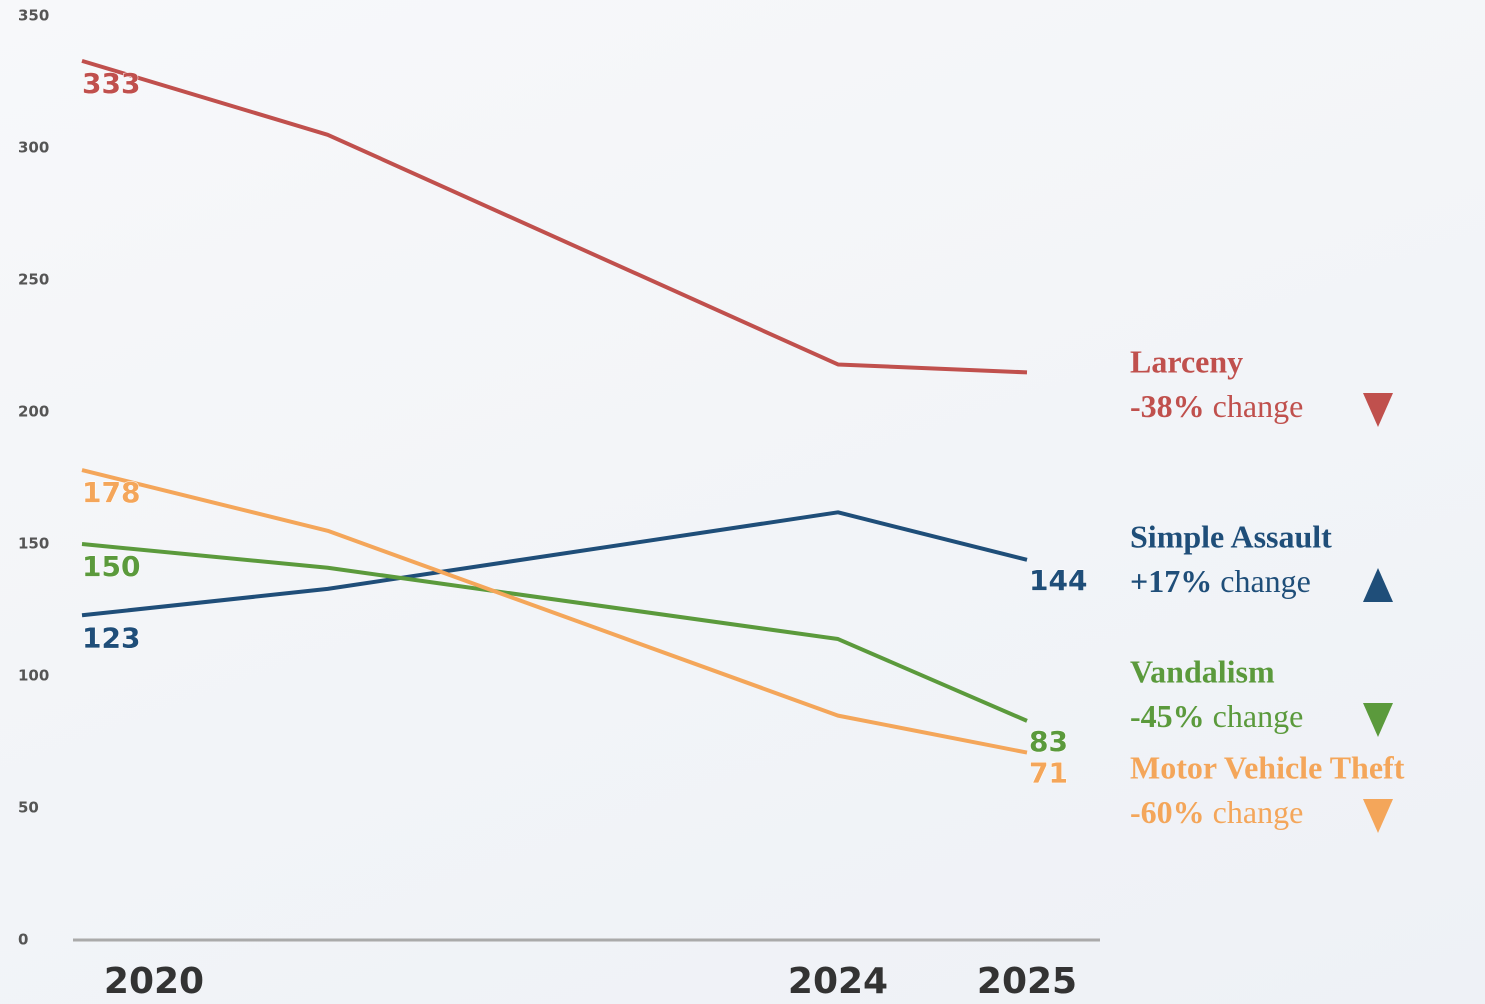  I want to click on triangle-up, so click(1378, 585).